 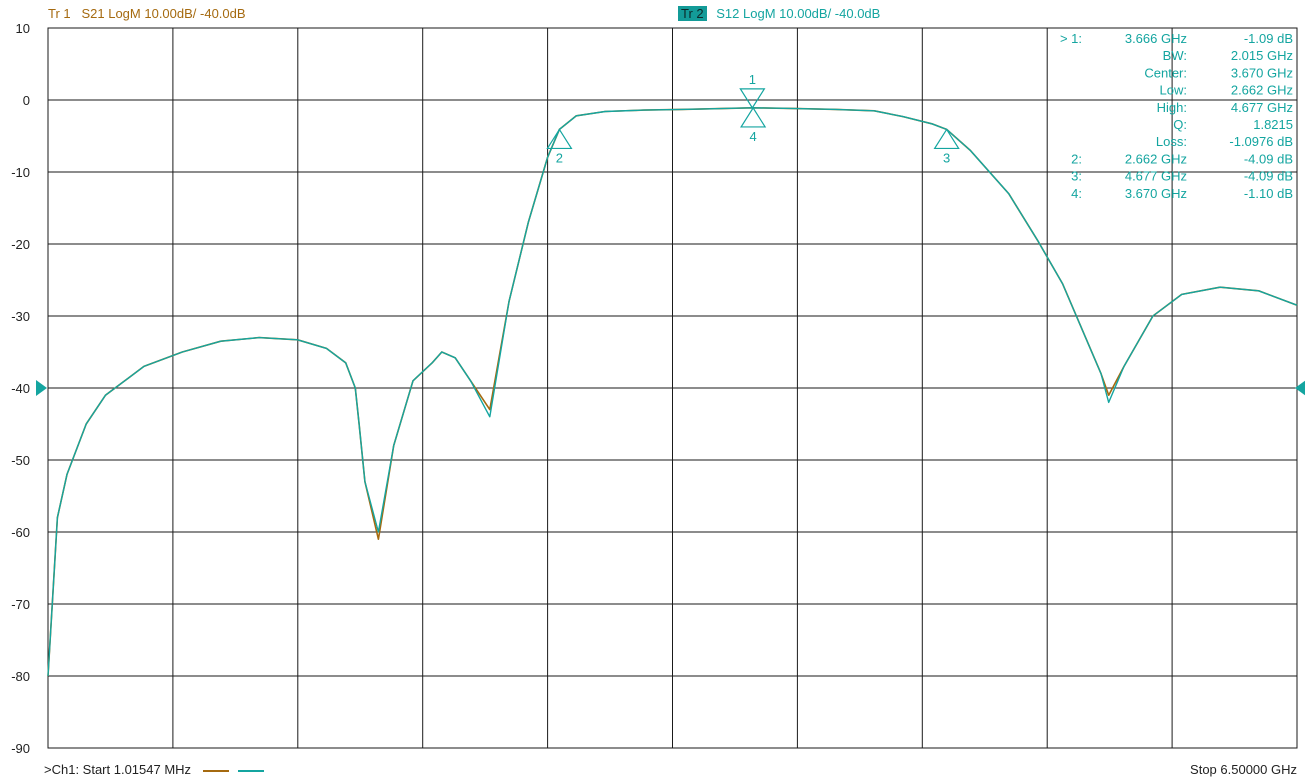 I want to click on reference-arrow-left-icon, so click(x=41, y=388).